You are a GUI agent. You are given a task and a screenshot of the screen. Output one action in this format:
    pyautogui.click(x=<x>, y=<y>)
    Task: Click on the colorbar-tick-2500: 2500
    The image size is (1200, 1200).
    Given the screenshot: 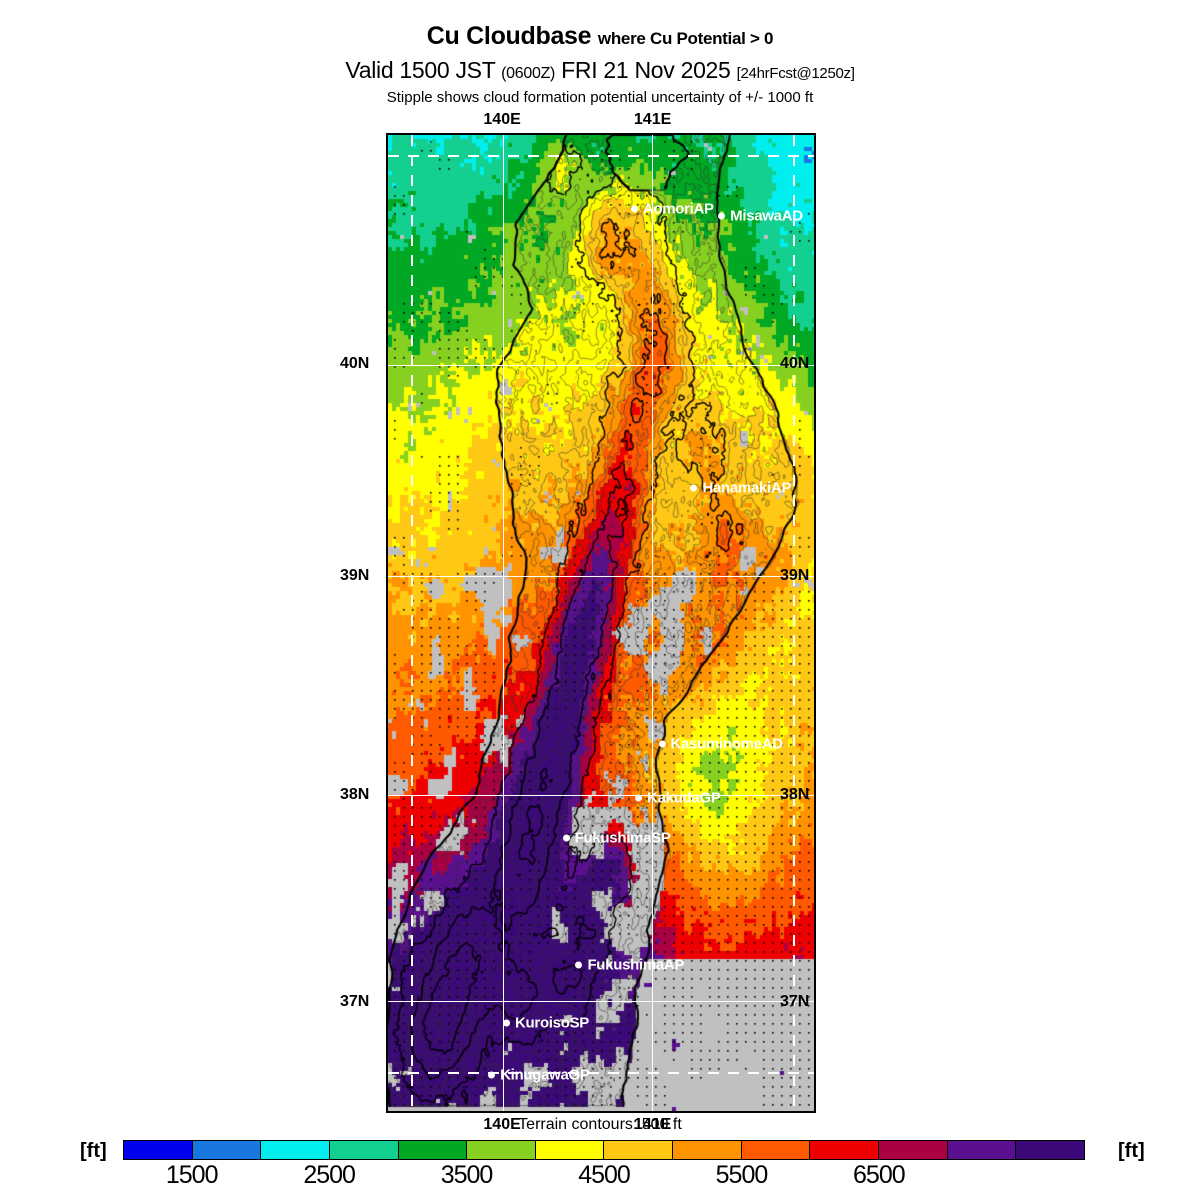 What is the action you would take?
    pyautogui.click(x=329, y=1175)
    